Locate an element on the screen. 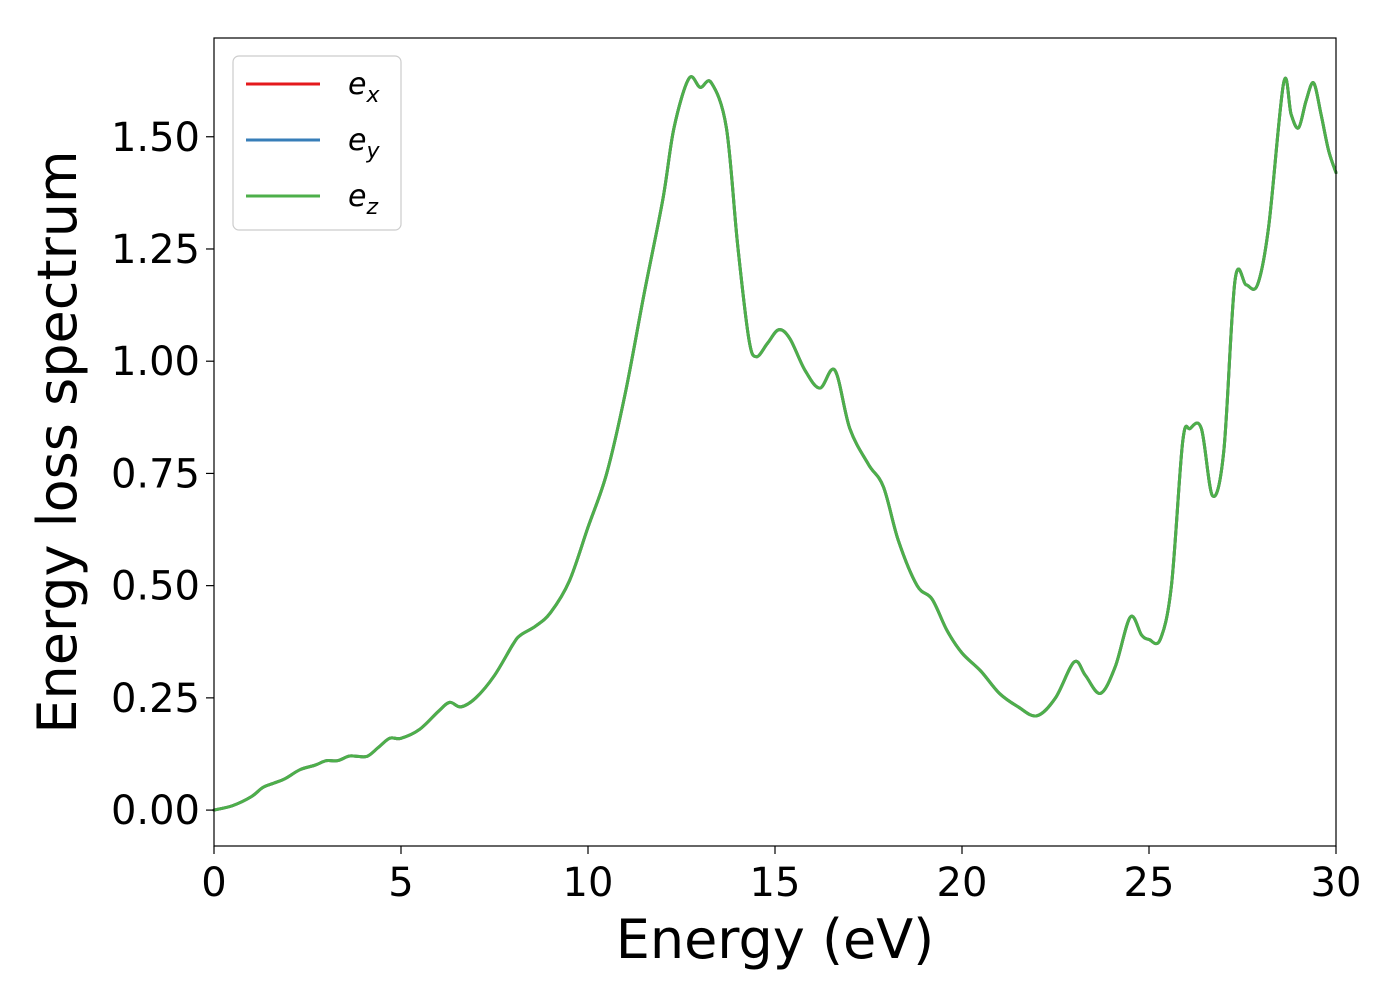 The height and width of the screenshot is (1000, 1400). y-axis-label: Energy loss spectrum is located at coordinates (57, 441).